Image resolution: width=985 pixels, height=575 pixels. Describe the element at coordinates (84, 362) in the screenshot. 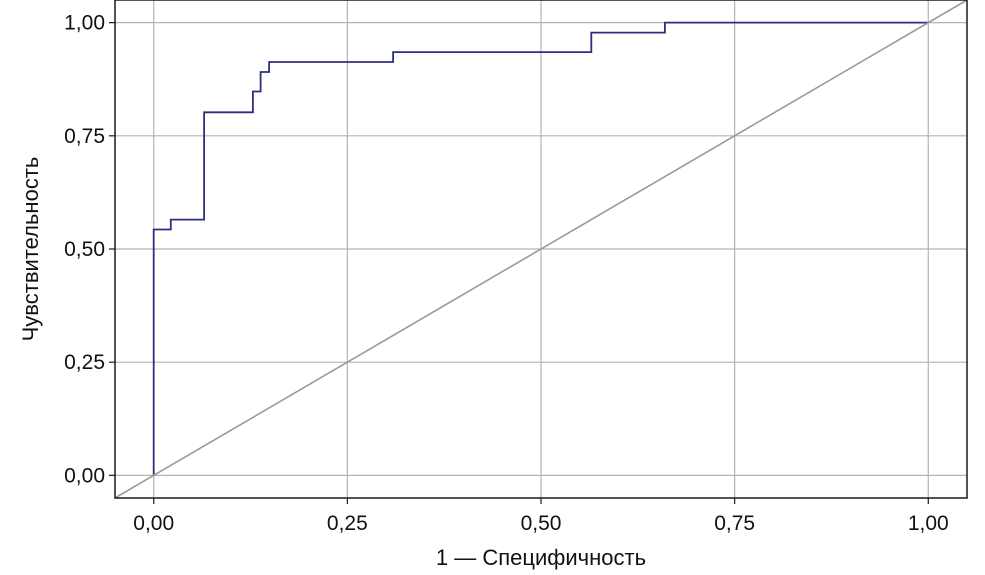

I see `y-tick-label-1: 0,25` at that location.